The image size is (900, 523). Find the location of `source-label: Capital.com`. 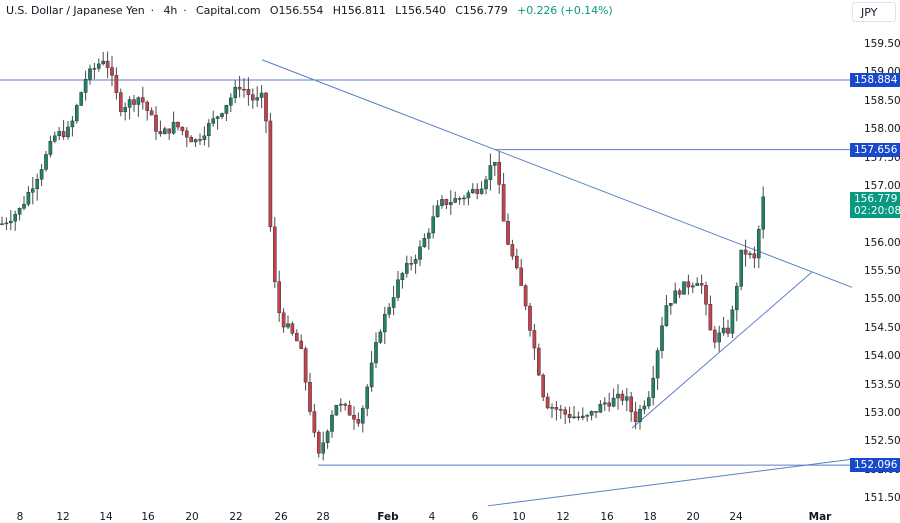

source-label: Capital.com is located at coordinates (228, 10).